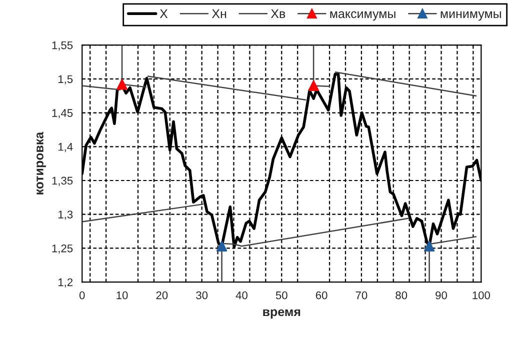 Image resolution: width=523 pixels, height=339 pixels. I want to click on x-tick-label: 70, so click(362, 295).